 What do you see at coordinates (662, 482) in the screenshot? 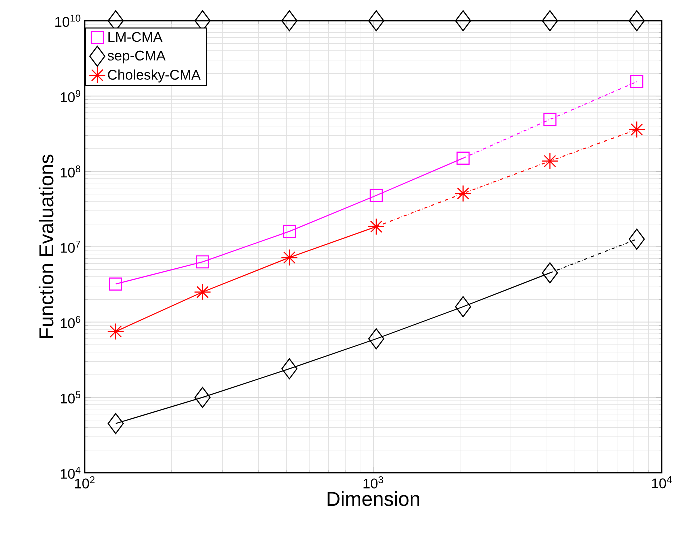
I see `x-tick-label: 10$^{4}$` at bounding box center [662, 482].